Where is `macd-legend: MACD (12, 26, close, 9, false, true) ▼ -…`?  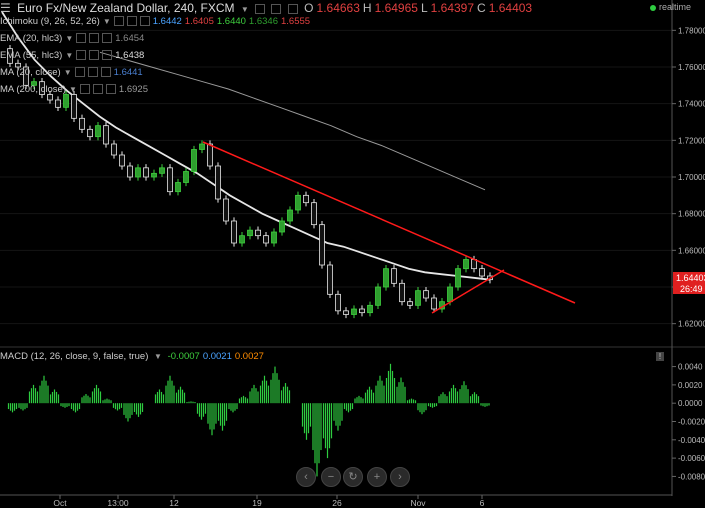 macd-legend: MACD (12, 26, close, 9, false, true) ▼ -… is located at coordinates (135, 356).